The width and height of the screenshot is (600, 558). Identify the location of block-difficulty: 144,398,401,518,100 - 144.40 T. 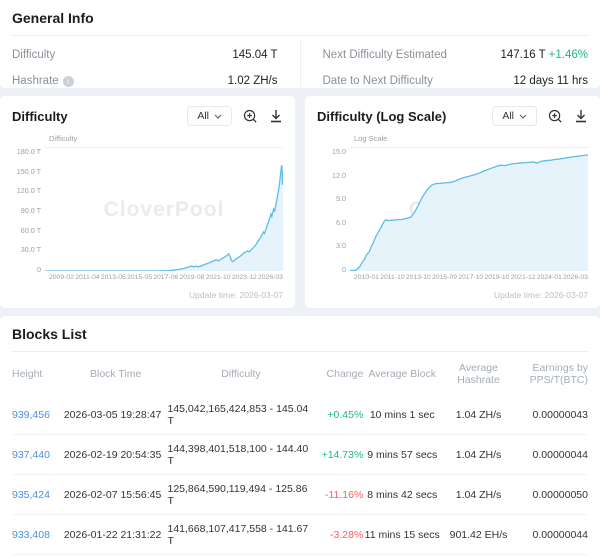
(241, 454).